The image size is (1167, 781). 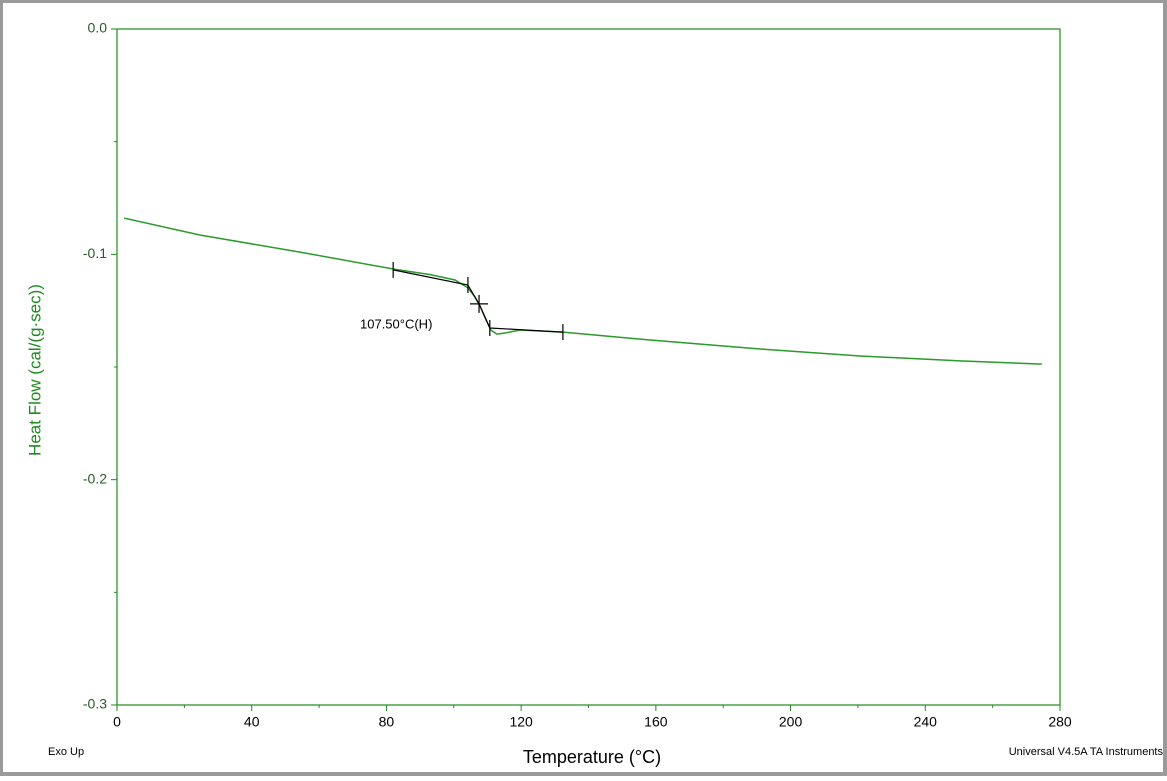 What do you see at coordinates (479, 303) in the screenshot?
I see `analysis-marker` at bounding box center [479, 303].